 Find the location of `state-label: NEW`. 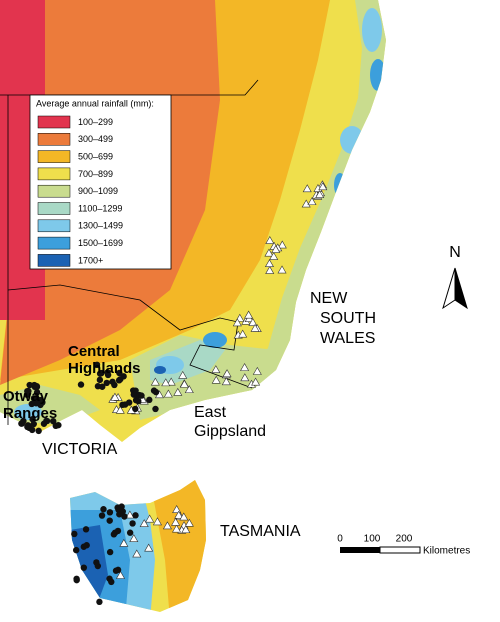

state-label: NEW is located at coordinates (329, 298).